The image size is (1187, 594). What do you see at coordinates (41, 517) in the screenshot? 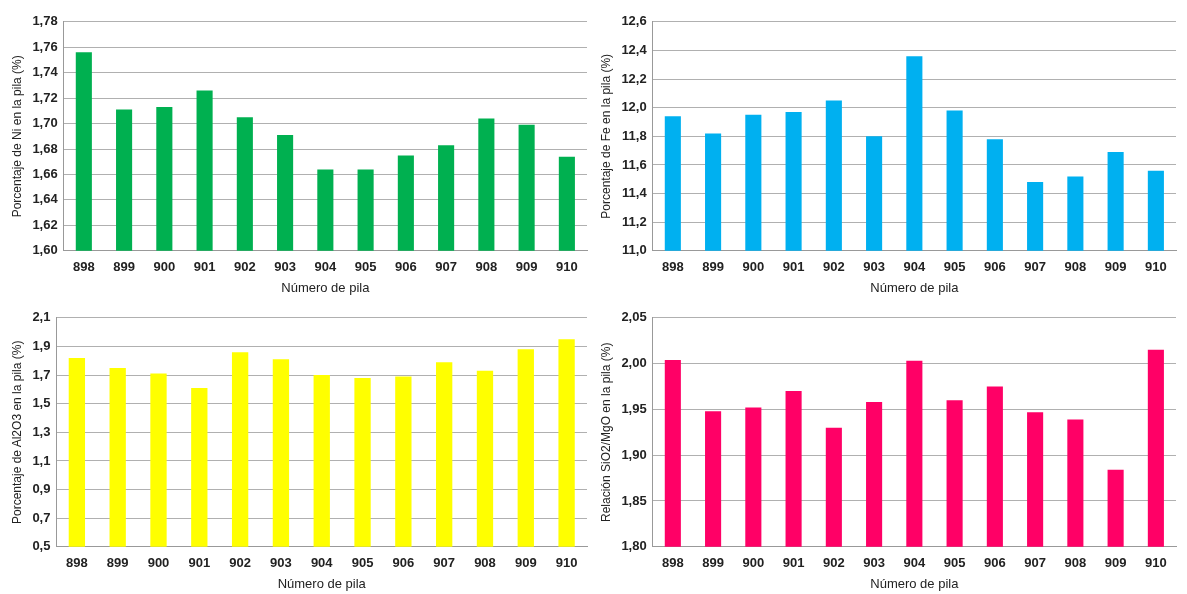
I see `y-tick-label: 0,7` at bounding box center [41, 517].